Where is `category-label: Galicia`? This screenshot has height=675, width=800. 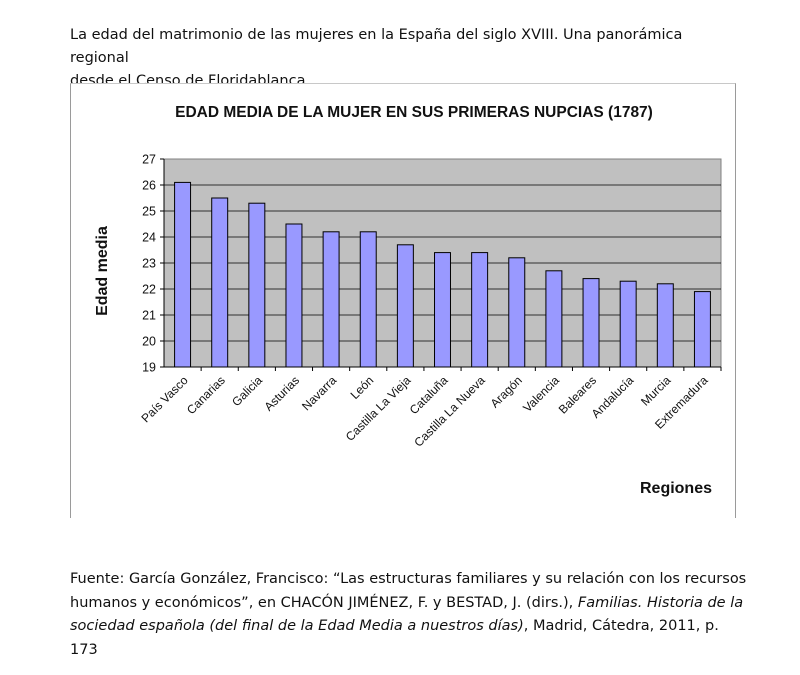 category-label: Galicia is located at coordinates (247, 391).